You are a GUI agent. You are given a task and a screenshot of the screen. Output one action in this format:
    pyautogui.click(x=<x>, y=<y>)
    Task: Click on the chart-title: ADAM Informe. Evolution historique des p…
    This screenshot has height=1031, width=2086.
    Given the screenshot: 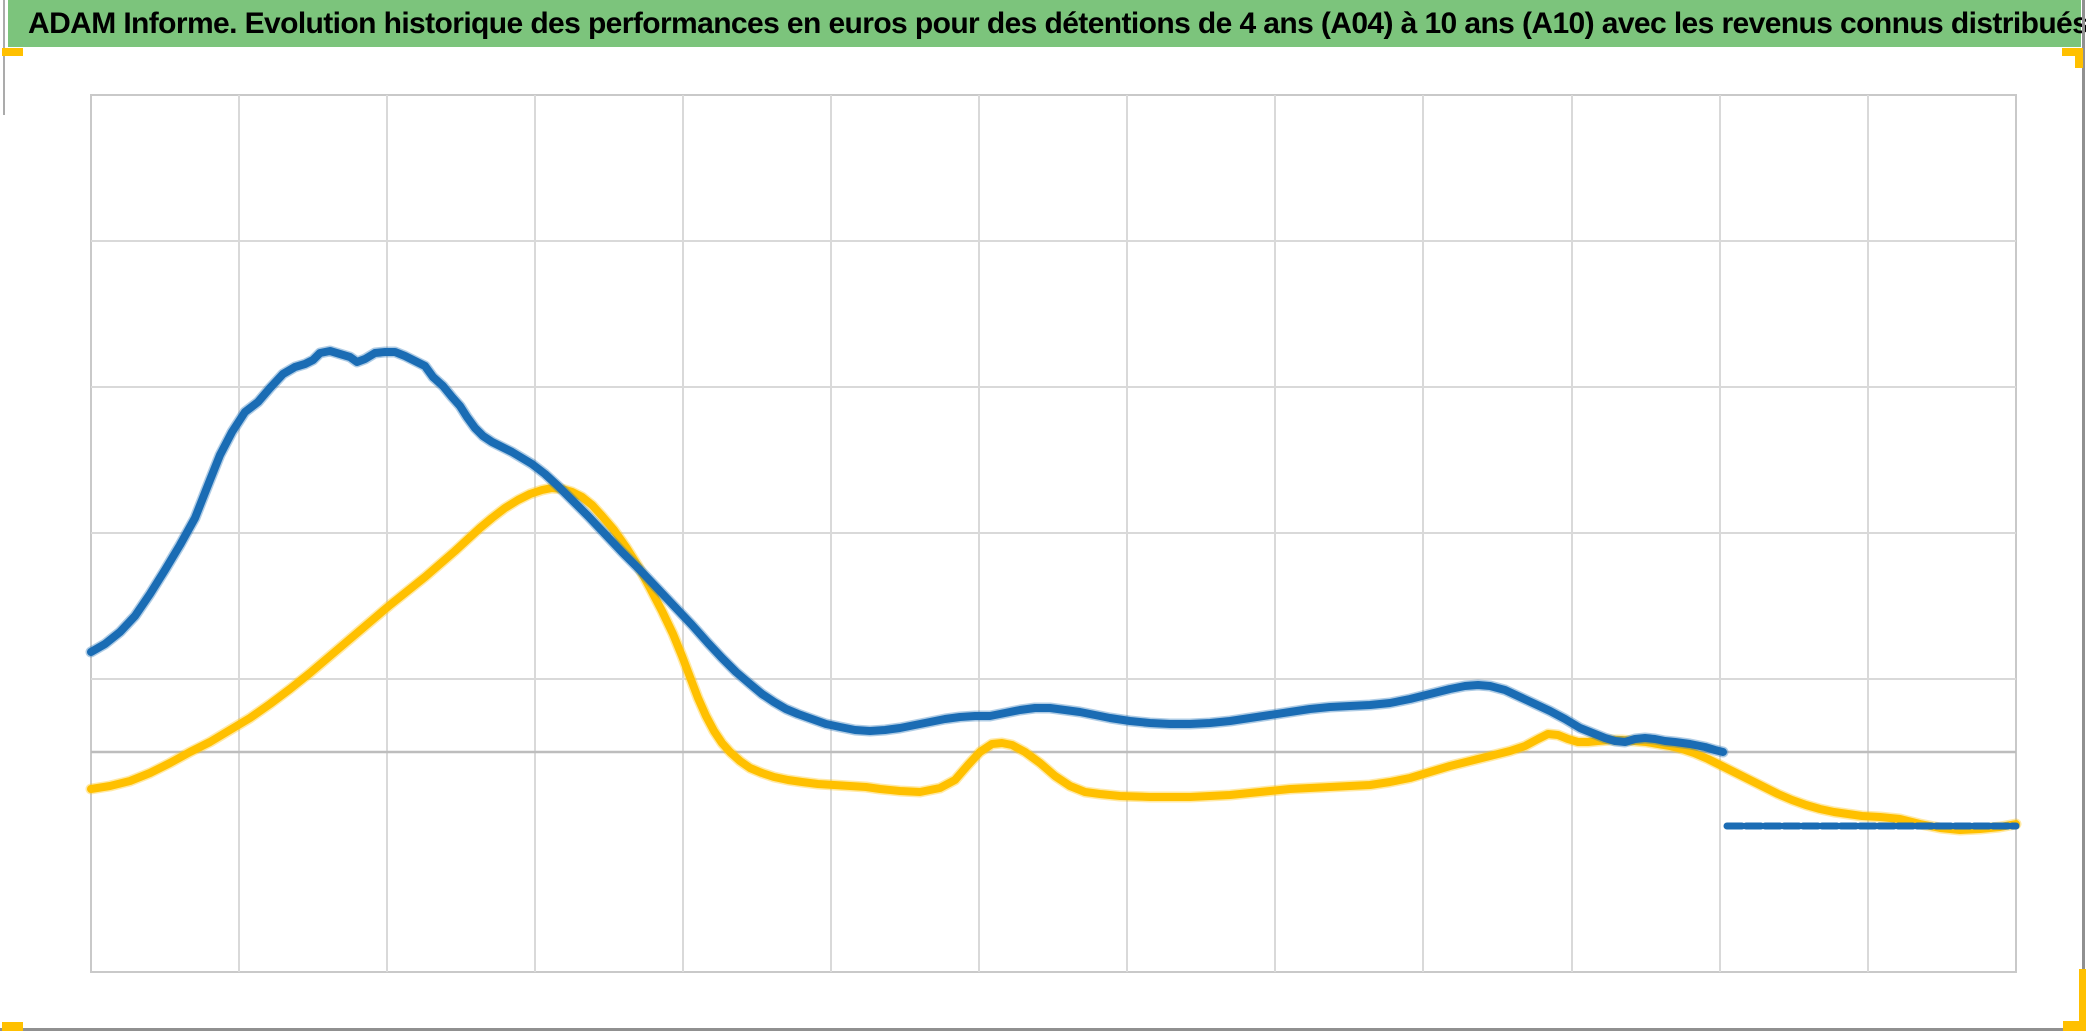 What is the action you would take?
    pyautogui.click(x=1057, y=23)
    